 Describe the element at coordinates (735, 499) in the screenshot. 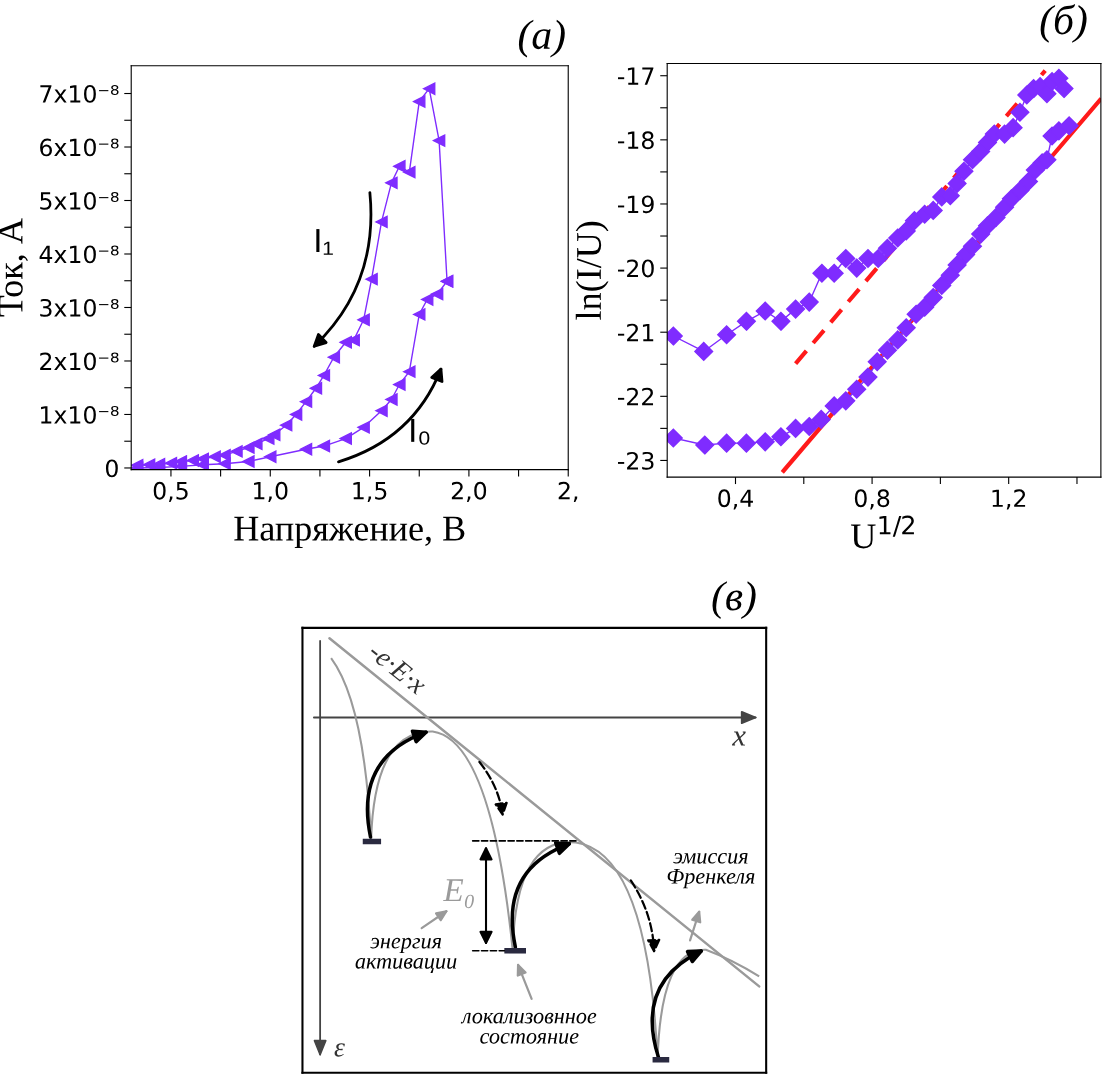

I see `x-tick-label: 0,4` at that location.